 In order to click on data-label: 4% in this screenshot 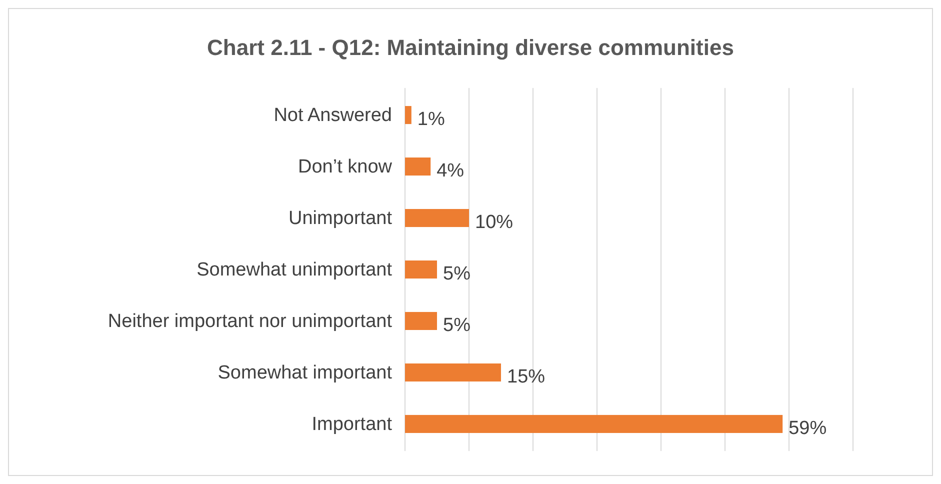, I will do `click(450, 171)`.